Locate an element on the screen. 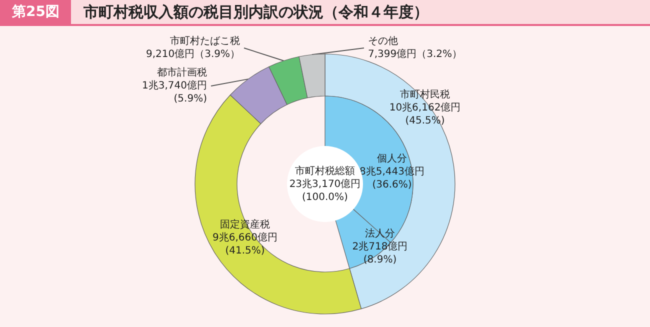 The height and width of the screenshot is (327, 650). text: 市町村税総額 23兆3,170億円 (100.0%) is located at coordinates (325, 184).